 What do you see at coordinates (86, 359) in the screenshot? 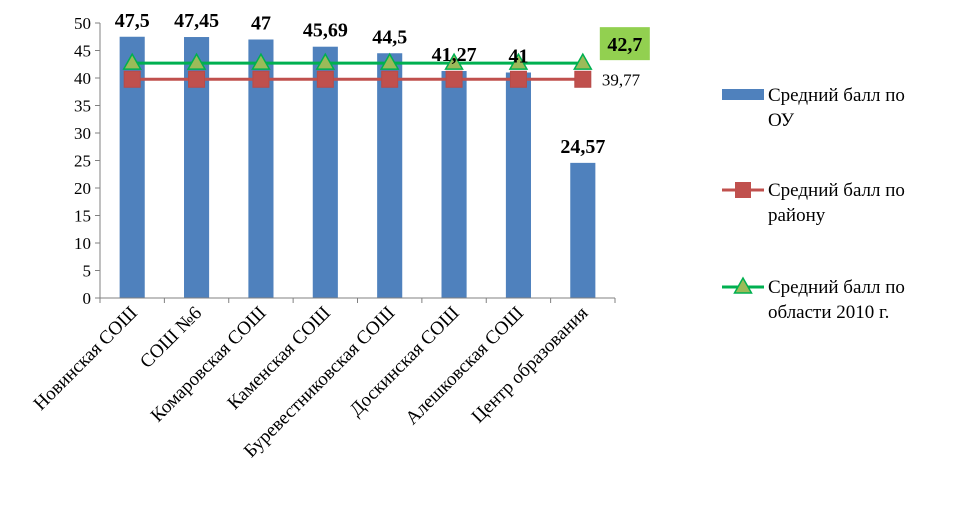
I see `category-label: Новинская СОШ` at bounding box center [86, 359].